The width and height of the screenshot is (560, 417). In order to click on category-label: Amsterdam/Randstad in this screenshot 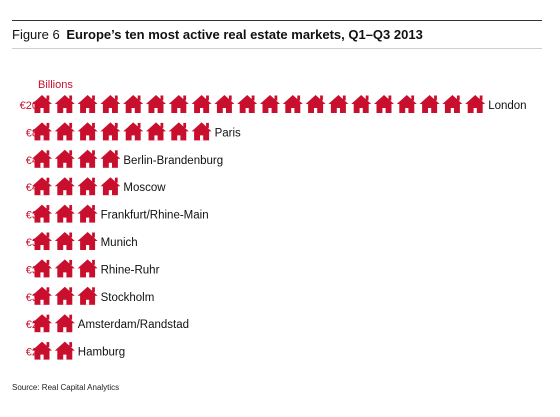, I will do `click(133, 325)`.